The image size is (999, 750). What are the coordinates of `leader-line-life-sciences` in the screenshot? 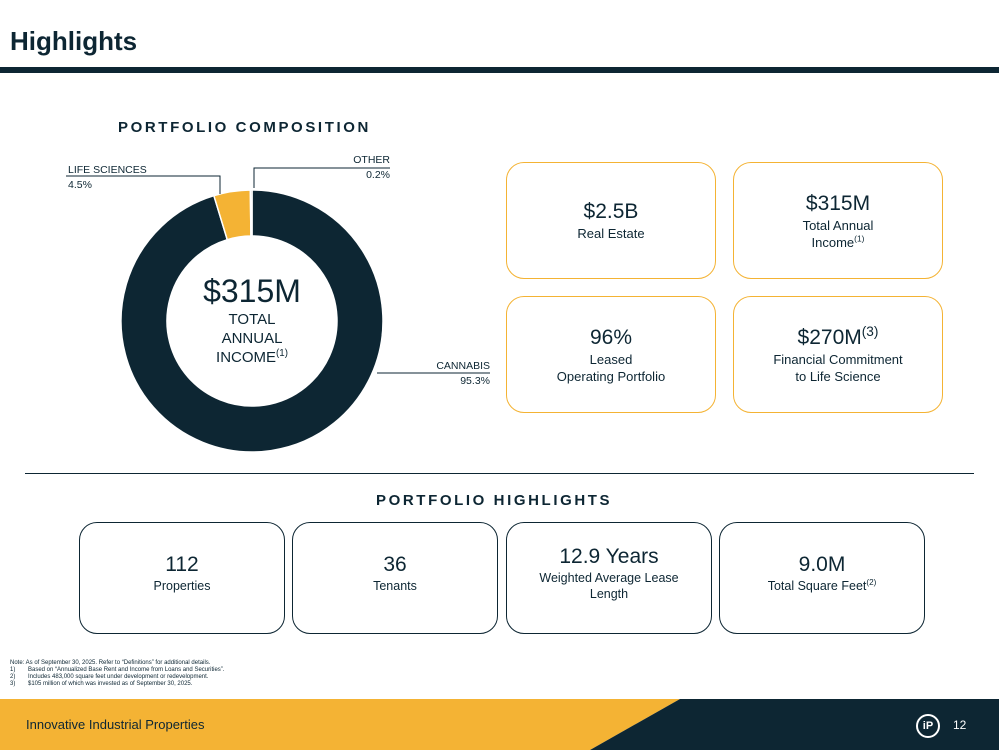 It's located at (143, 184).